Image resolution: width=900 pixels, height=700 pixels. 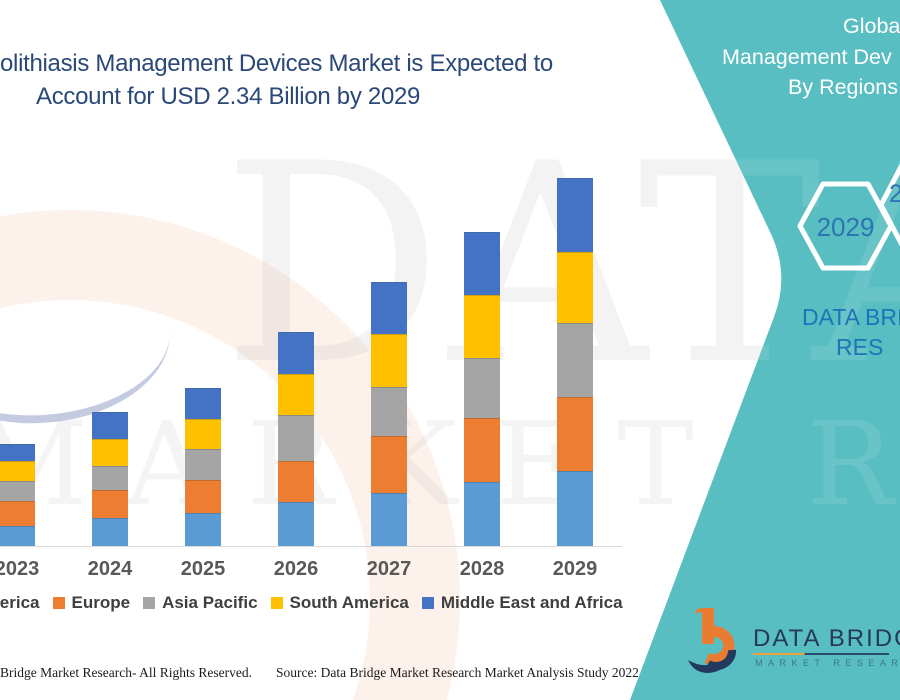 What do you see at coordinates (389, 569) in the screenshot?
I see `x-label-2027: 2027` at bounding box center [389, 569].